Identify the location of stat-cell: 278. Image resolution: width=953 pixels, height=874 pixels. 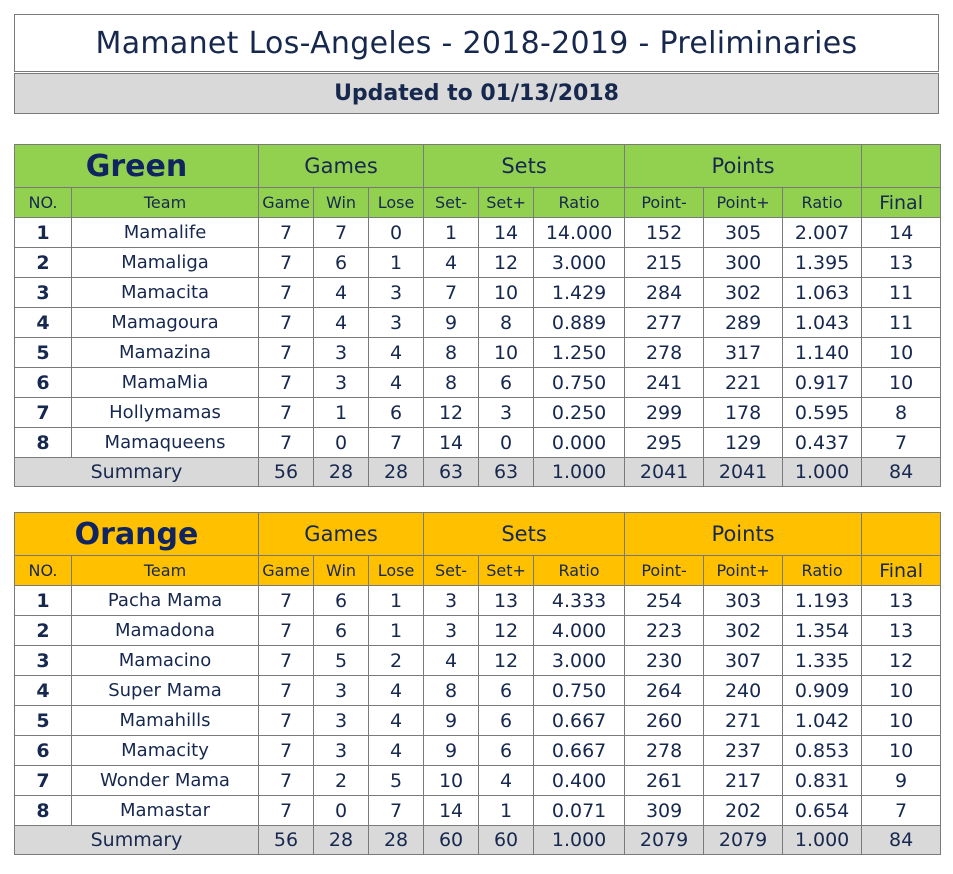
(664, 352).